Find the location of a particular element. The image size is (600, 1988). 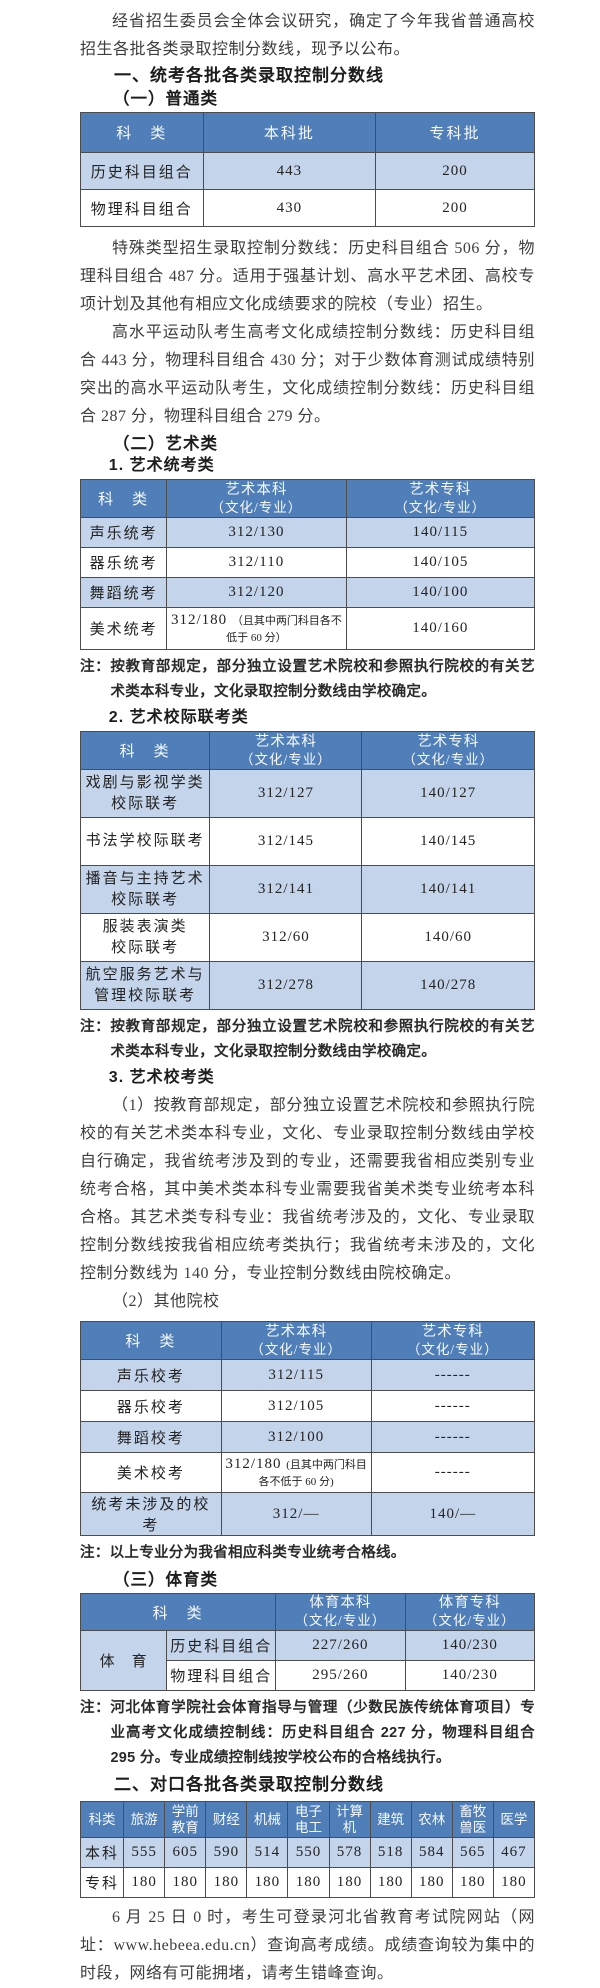

table-cell: 140/230 is located at coordinates (470, 1675).